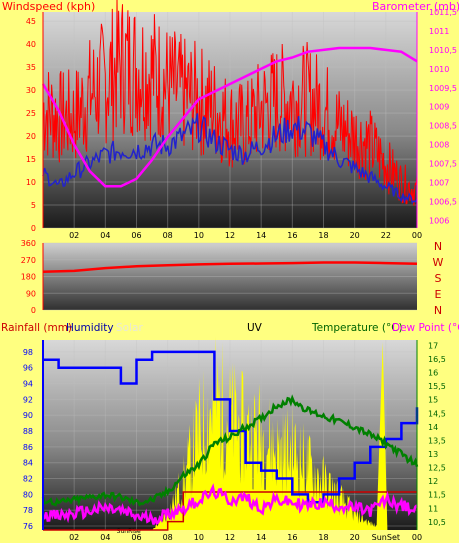 Image resolution: width=459 pixels, height=543 pixels. I want to click on humidity-y-tick-label: 84, so click(28, 463).